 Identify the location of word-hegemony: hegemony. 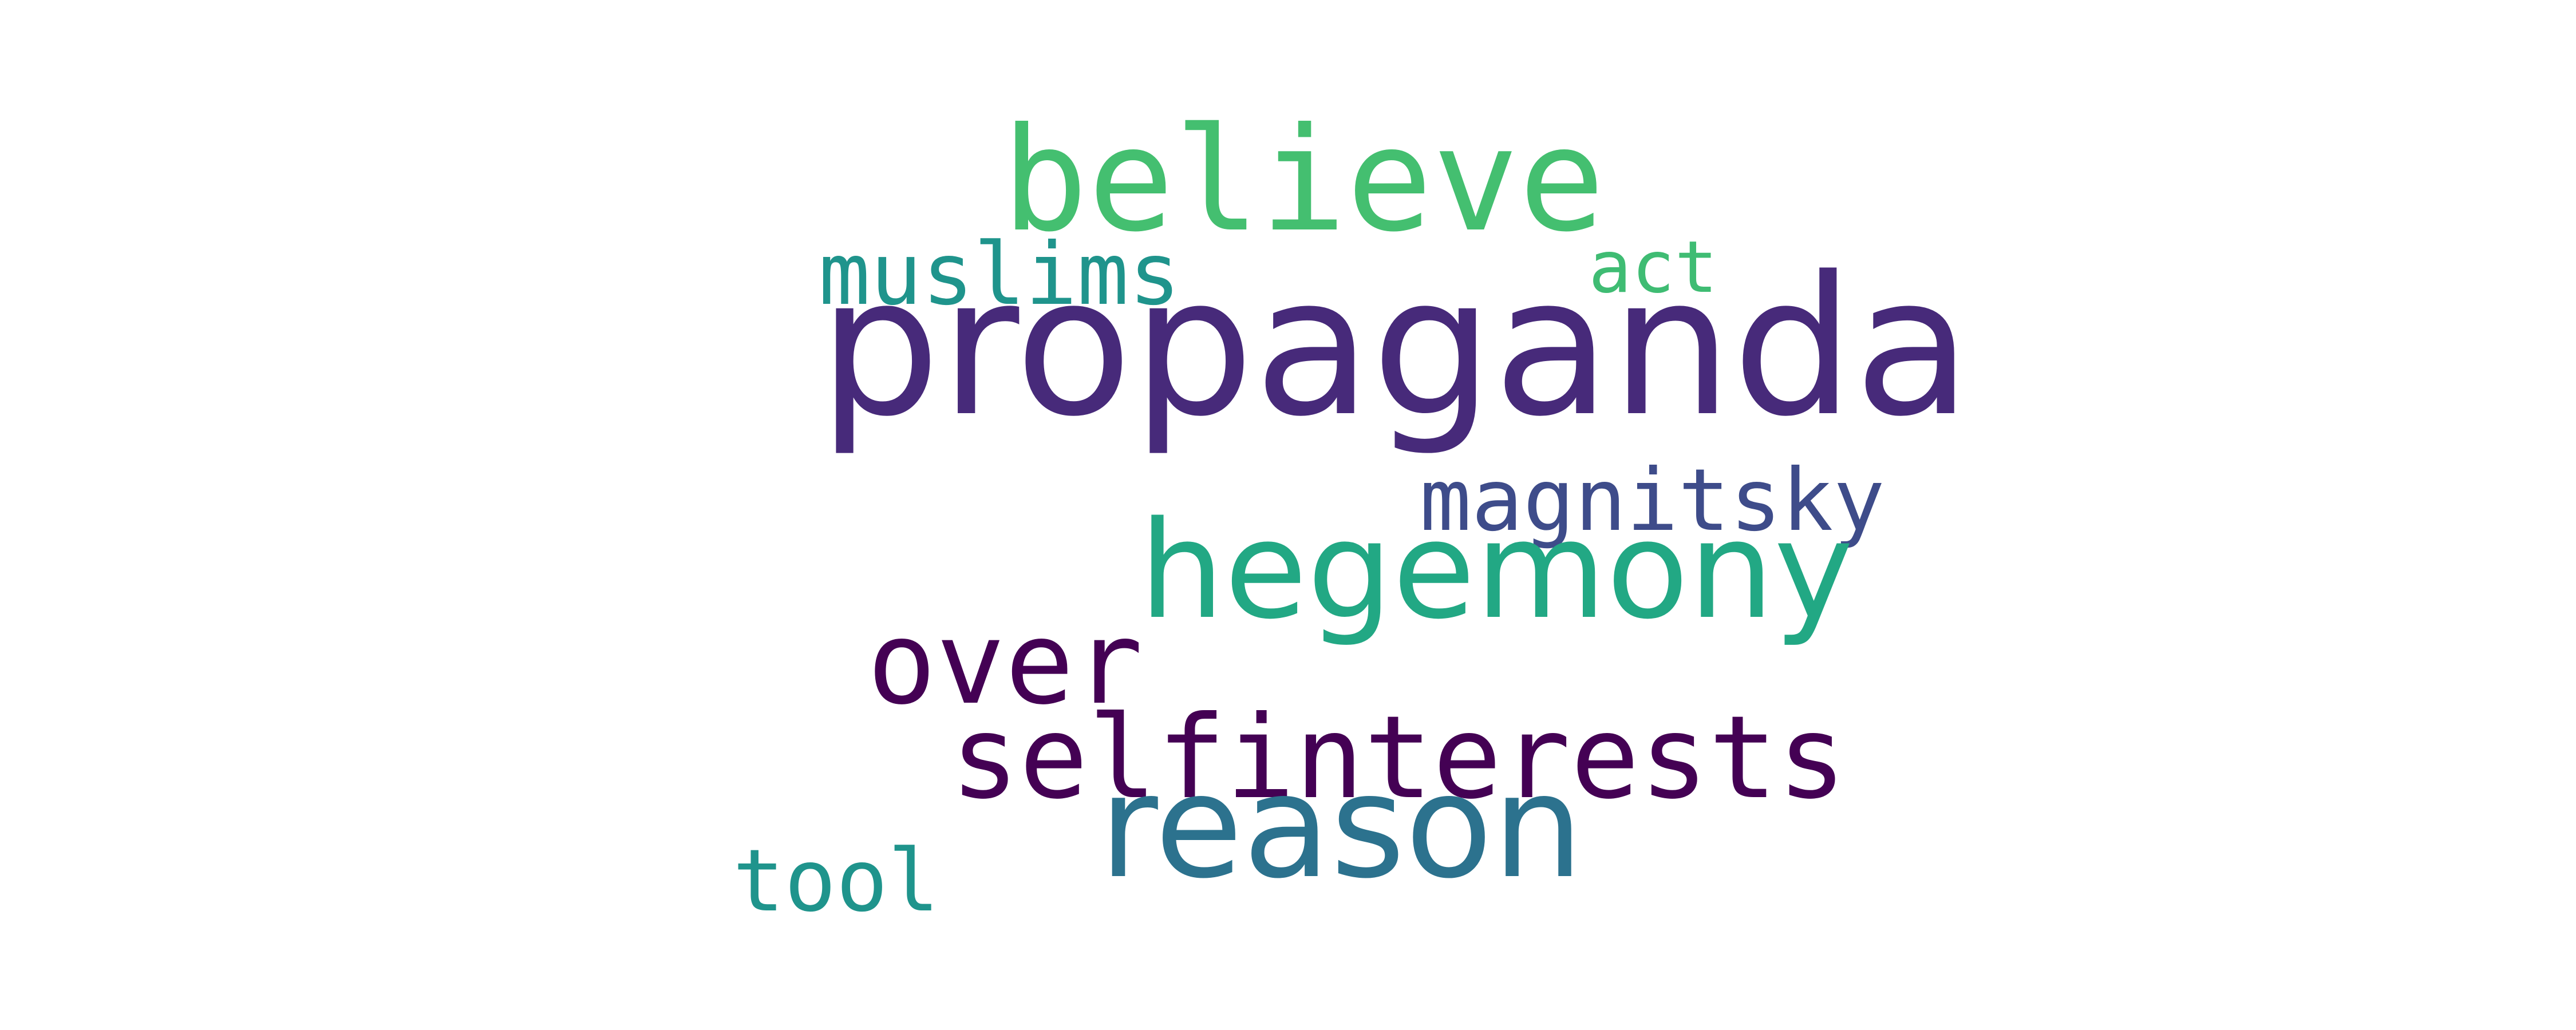
(1496, 571).